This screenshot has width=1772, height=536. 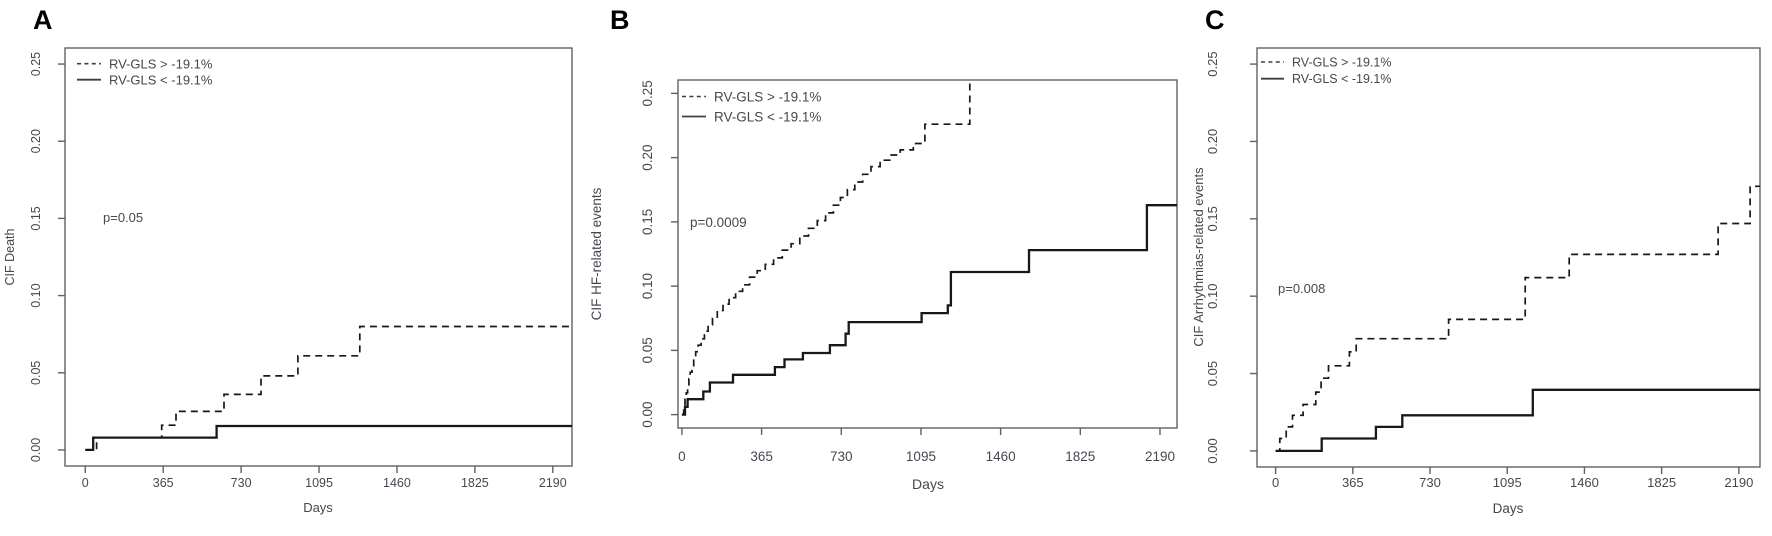 What do you see at coordinates (318, 507) in the screenshot?
I see `panel-a-x-axis-title: Days` at bounding box center [318, 507].